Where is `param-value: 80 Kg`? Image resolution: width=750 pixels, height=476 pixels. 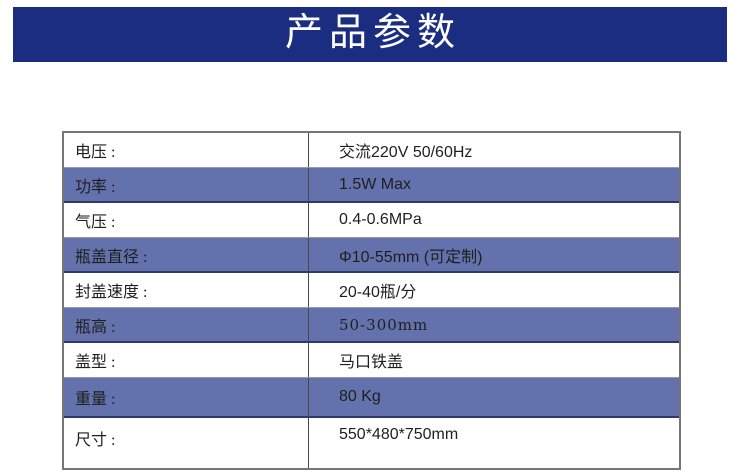
param-value: 80 Kg is located at coordinates (360, 396).